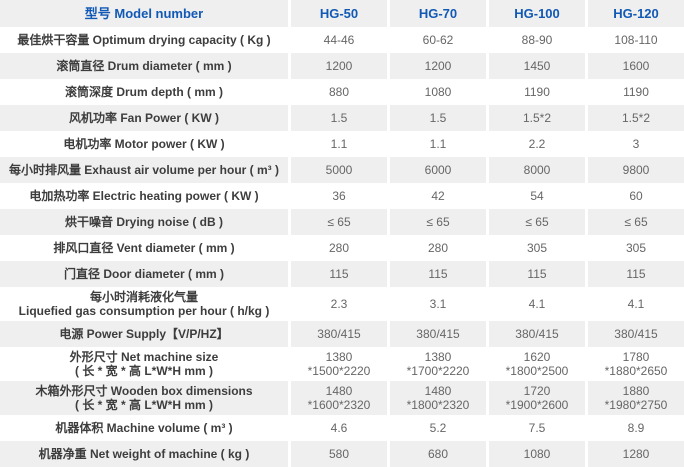  I want to click on spec-value: 580, so click(337, 454).